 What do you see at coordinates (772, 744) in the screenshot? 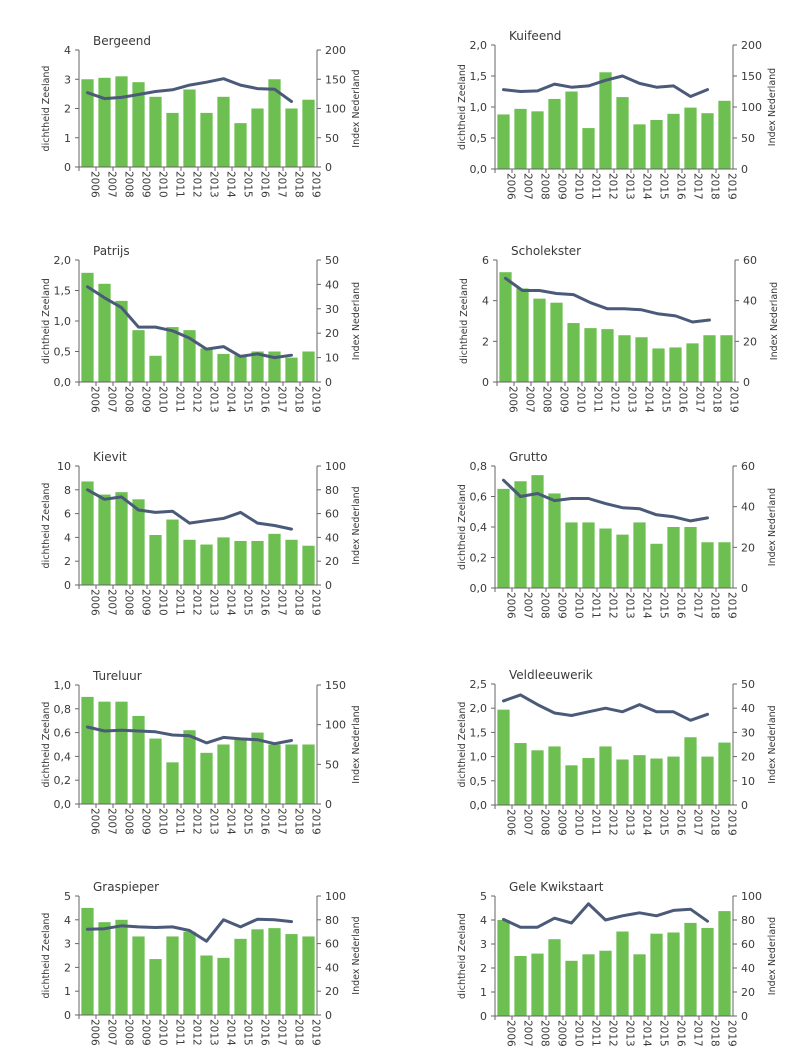
I see `y2-axis-label: Index Nederland` at bounding box center [772, 744].